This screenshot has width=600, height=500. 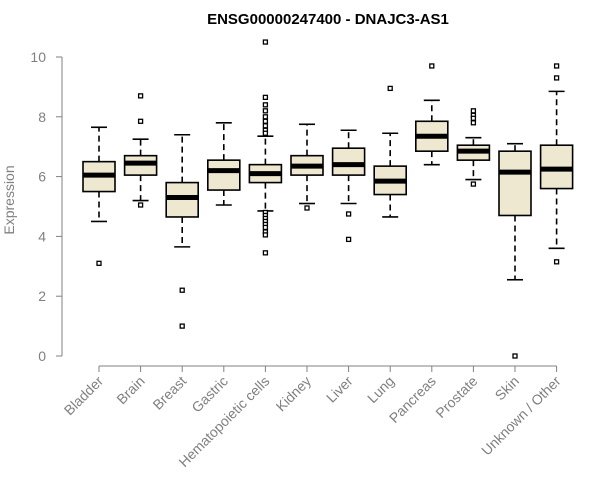 What do you see at coordinates (42, 117) in the screenshot?
I see `y-tick-label: 8` at bounding box center [42, 117].